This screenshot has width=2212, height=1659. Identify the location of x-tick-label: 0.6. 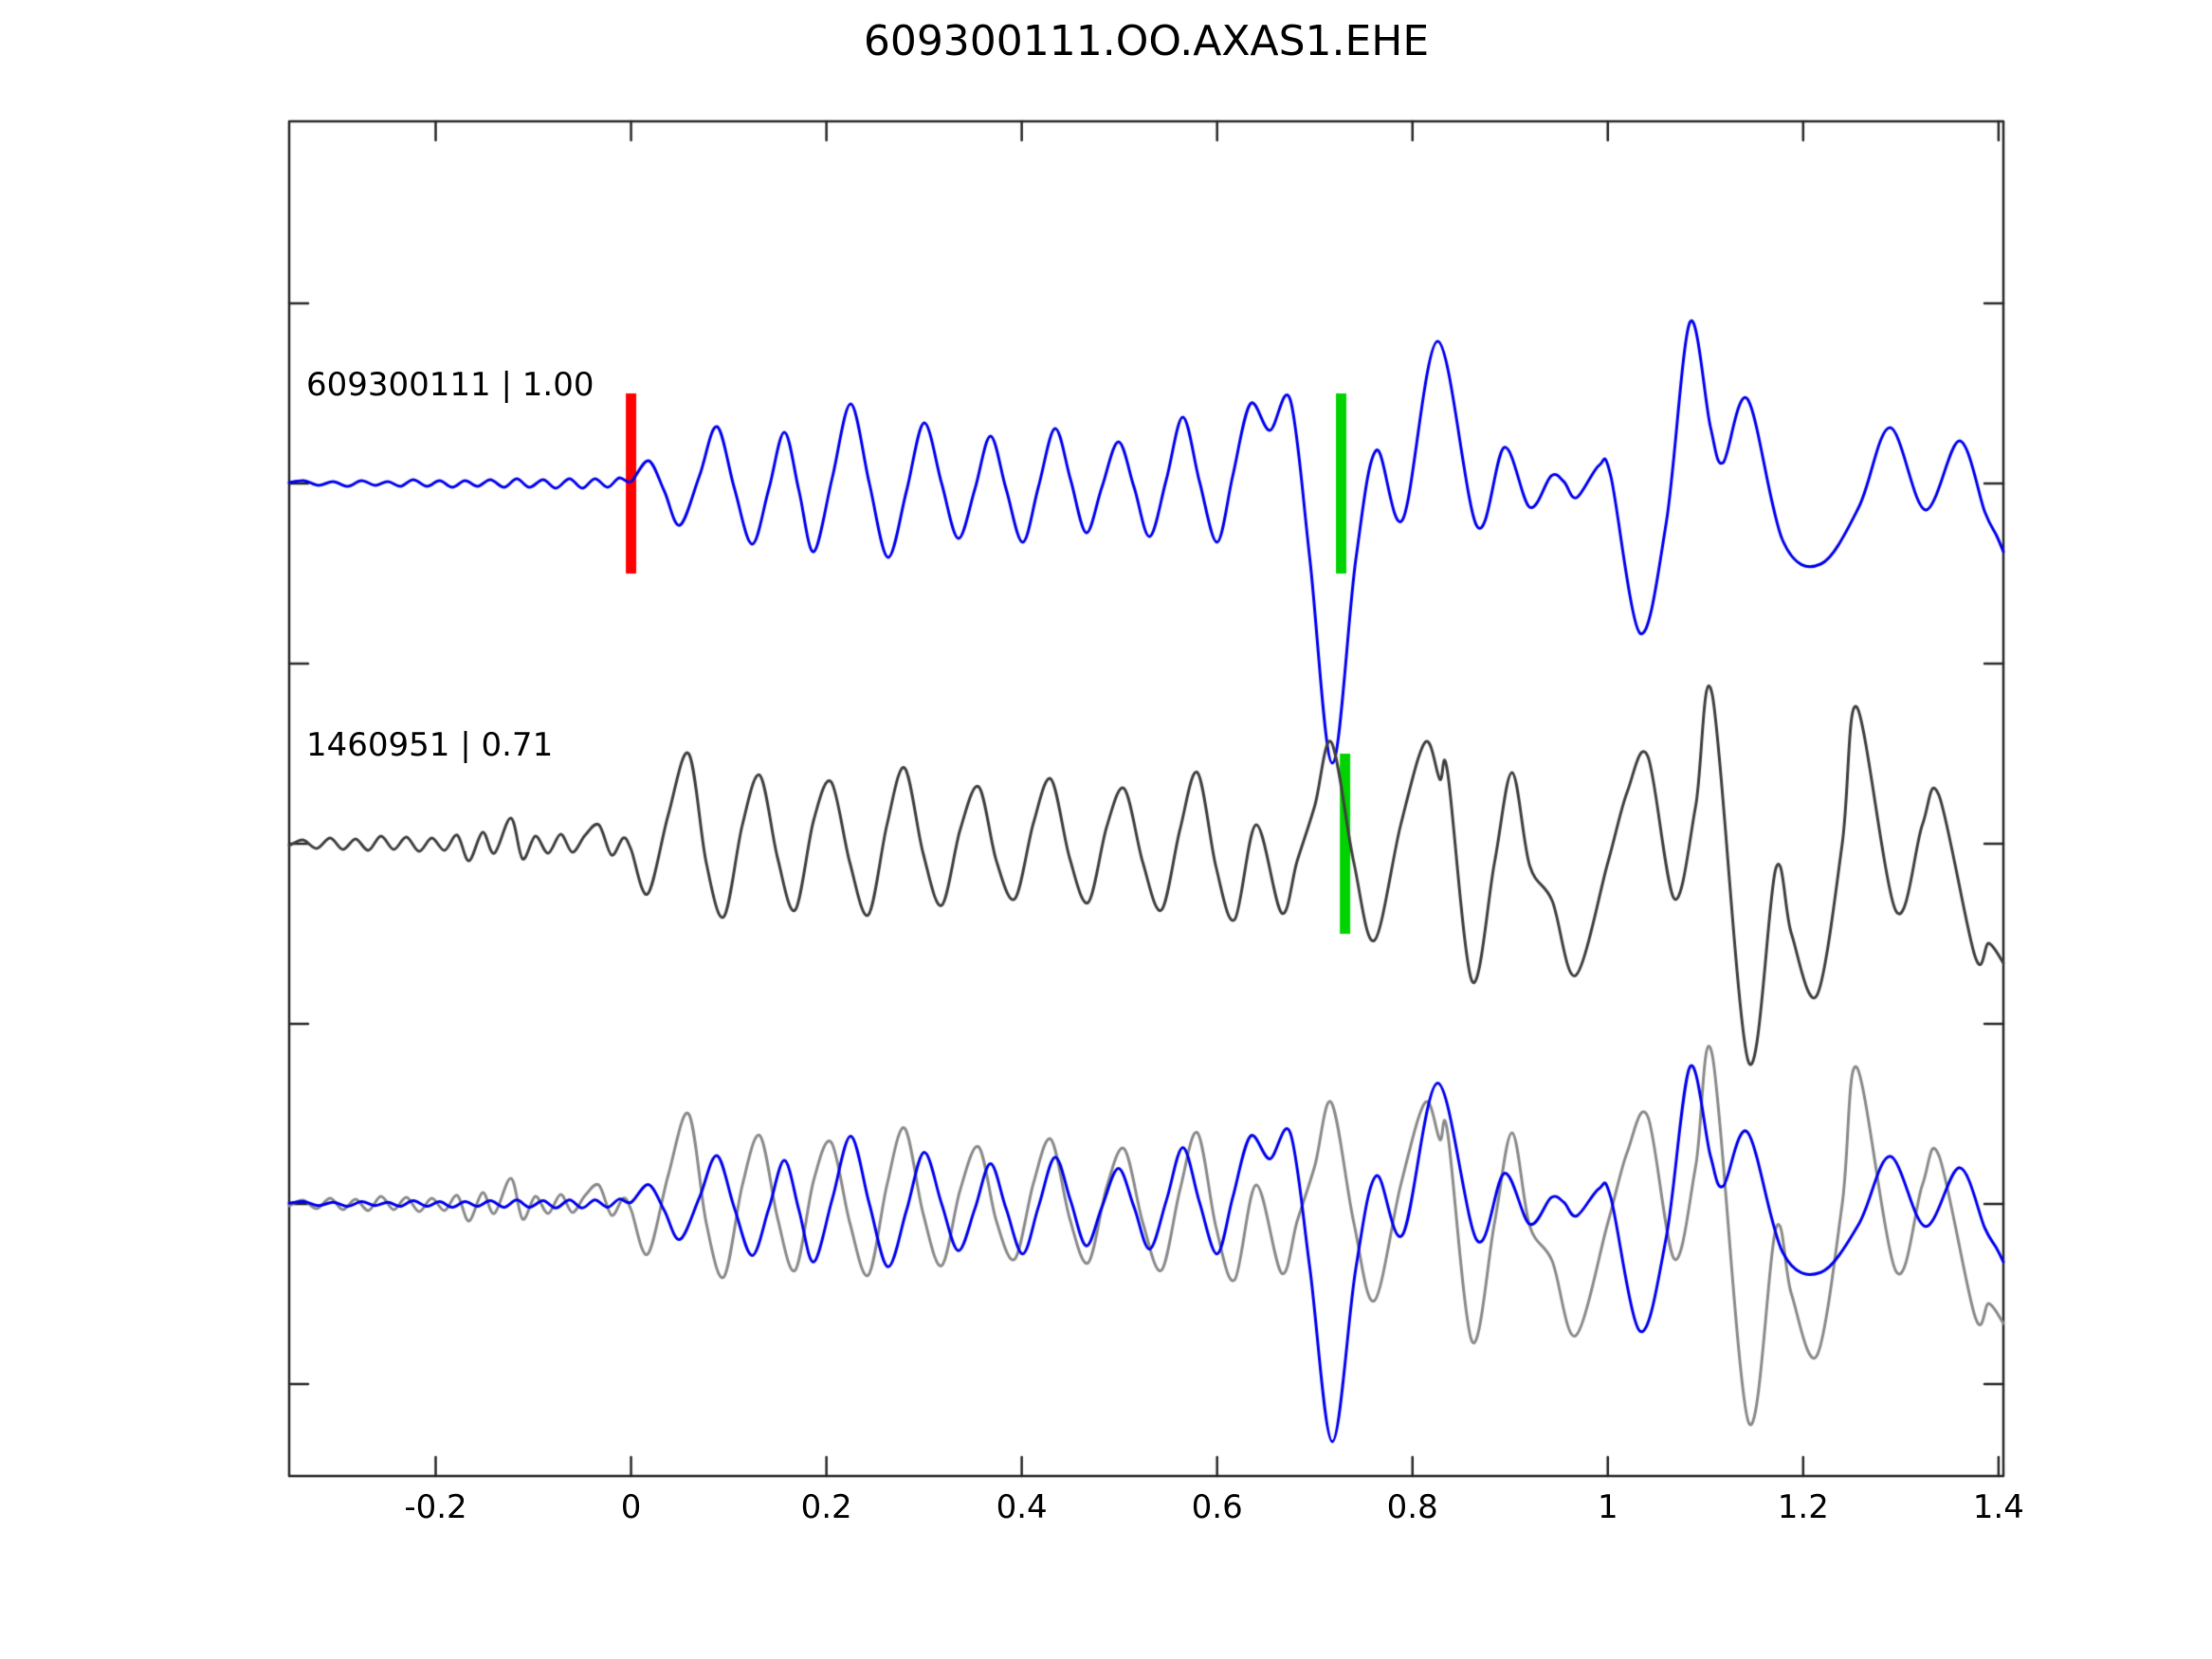
(1217, 1507).